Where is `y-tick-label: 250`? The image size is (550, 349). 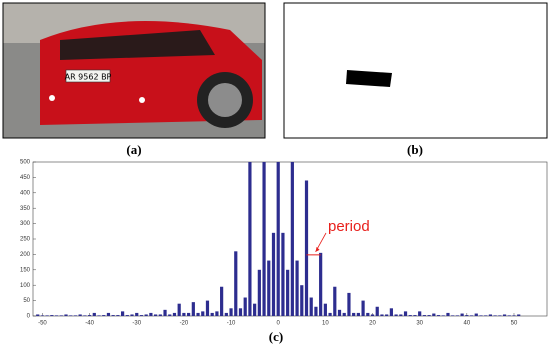 y-tick-label: 250 is located at coordinates (25, 240).